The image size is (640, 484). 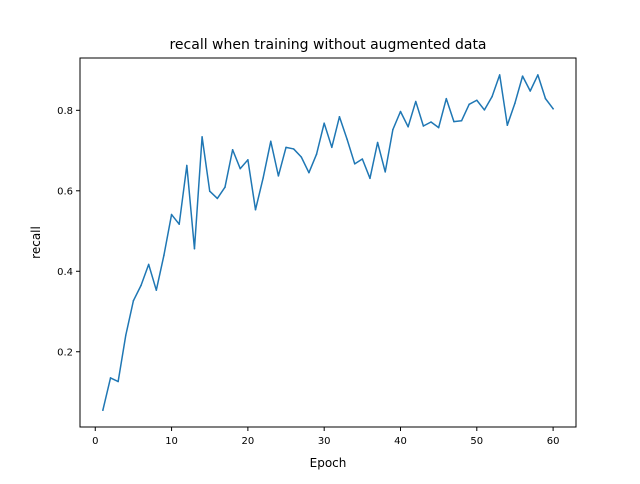 I want to click on y-tick-label: 0.6, so click(x=65, y=191).